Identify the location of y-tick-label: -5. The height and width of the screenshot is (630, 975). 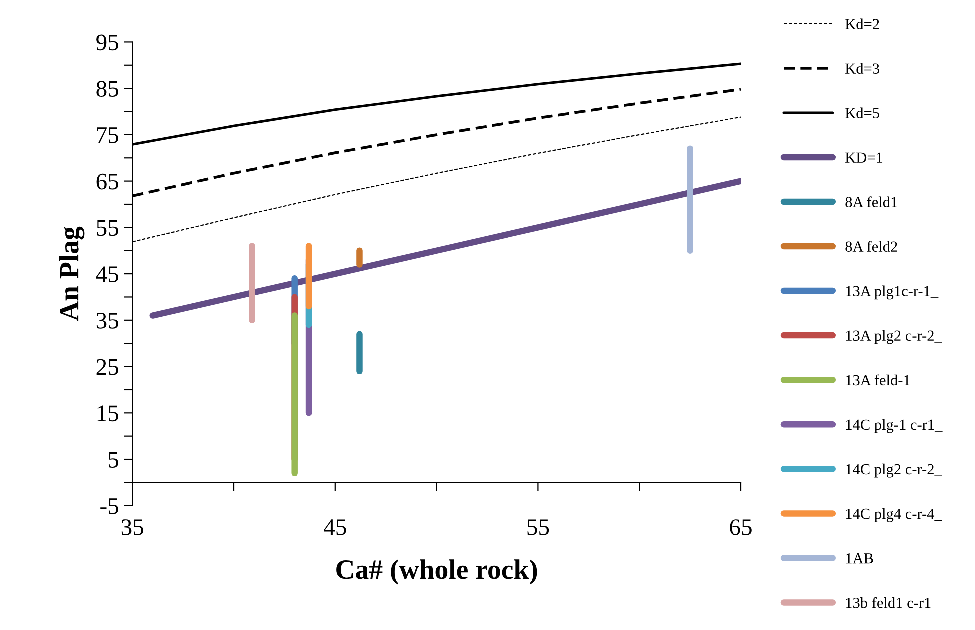
(109, 506).